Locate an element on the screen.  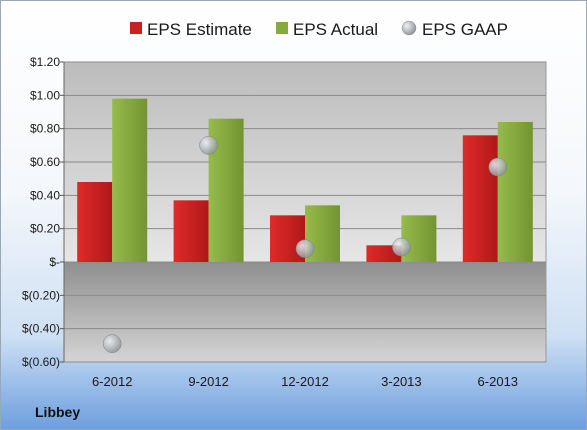
y-tick-label: $(0.20) is located at coordinates (41, 295).